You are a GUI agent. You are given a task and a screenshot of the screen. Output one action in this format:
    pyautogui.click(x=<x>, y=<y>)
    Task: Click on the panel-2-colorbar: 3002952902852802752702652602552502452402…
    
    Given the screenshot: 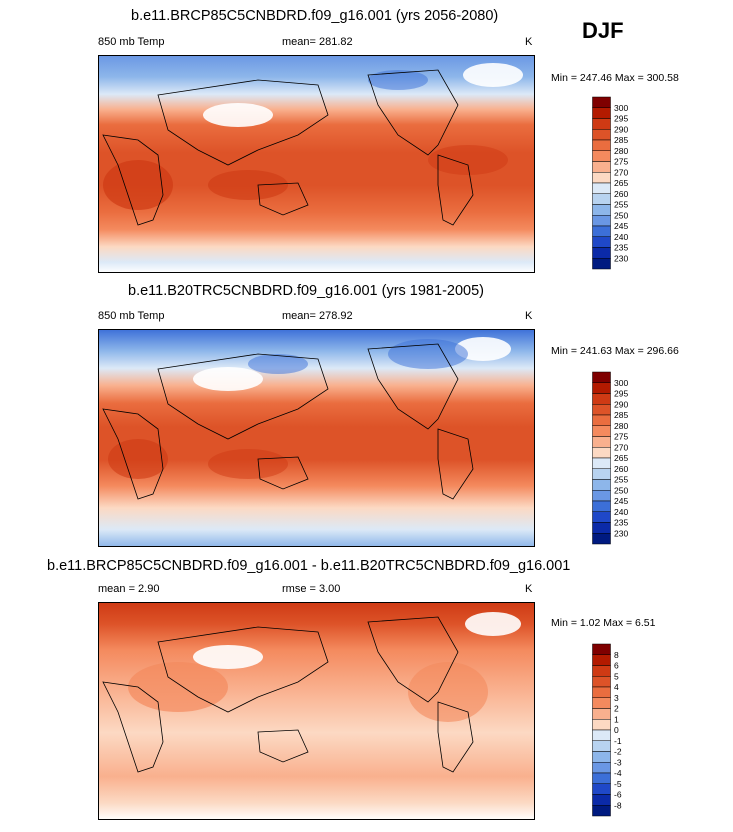 What is the action you would take?
    pyautogui.click(x=610, y=458)
    